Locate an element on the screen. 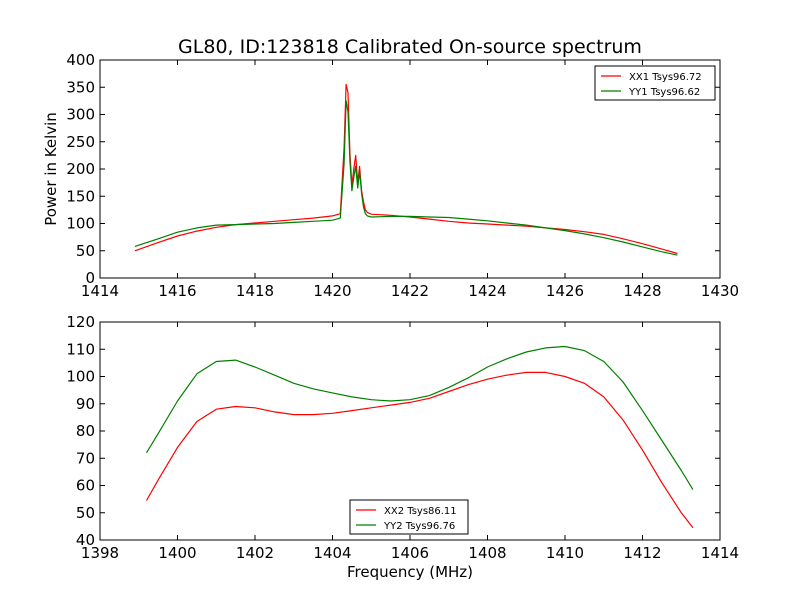 This screenshot has width=800, height=600. x-tick-label: 1424 is located at coordinates (487, 291).